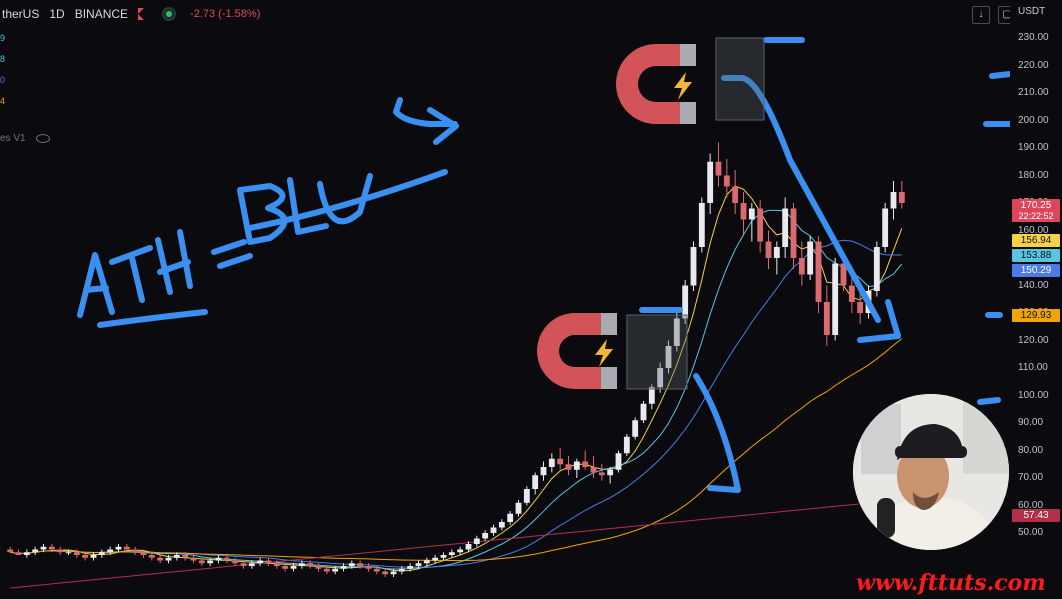 The image size is (1062, 599). What do you see at coordinates (57, 14) in the screenshot?
I see `interval-label: 1D` at bounding box center [57, 14].